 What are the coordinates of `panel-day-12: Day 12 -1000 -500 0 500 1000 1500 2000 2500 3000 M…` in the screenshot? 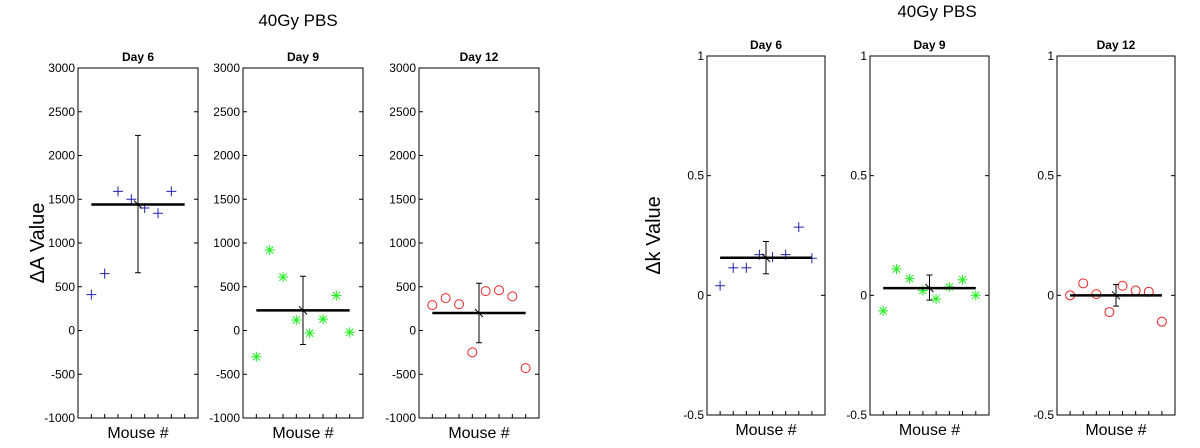 It's located at (462, 246).